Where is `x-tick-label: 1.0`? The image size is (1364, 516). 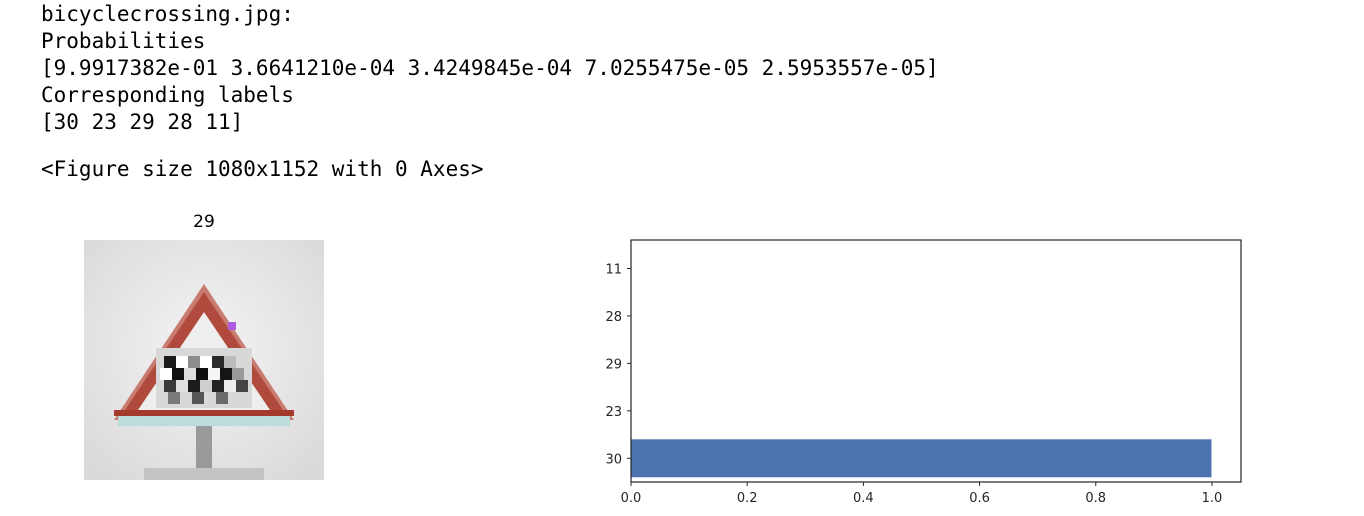
x-tick-label: 1.0 is located at coordinates (1212, 498).